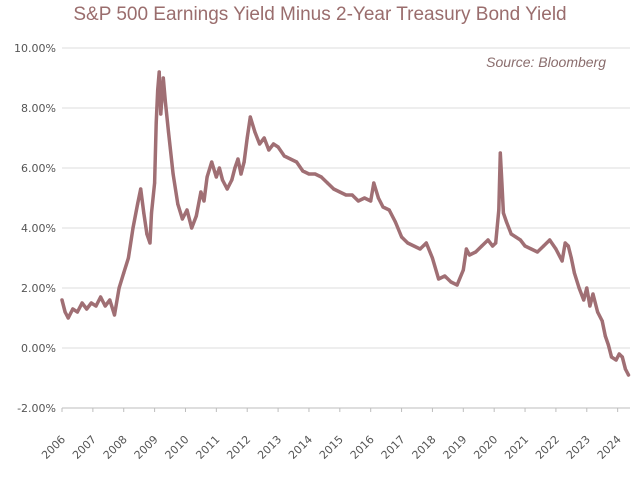  I want to click on y-tick-label: 8.00%, so click(38, 108).